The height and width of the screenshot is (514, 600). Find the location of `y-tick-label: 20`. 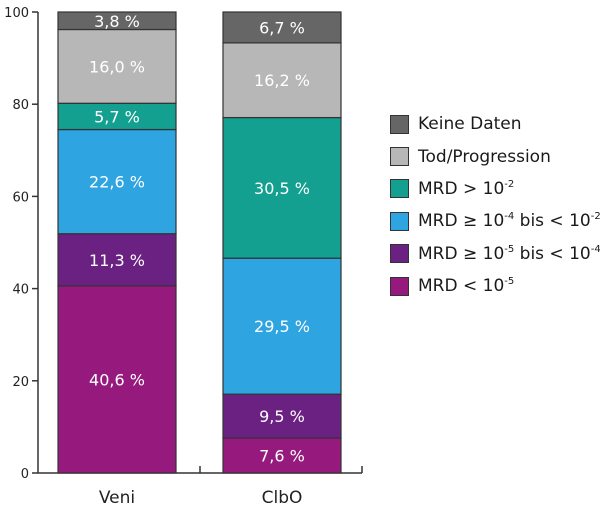

y-tick-label: 20 is located at coordinates (20, 382).